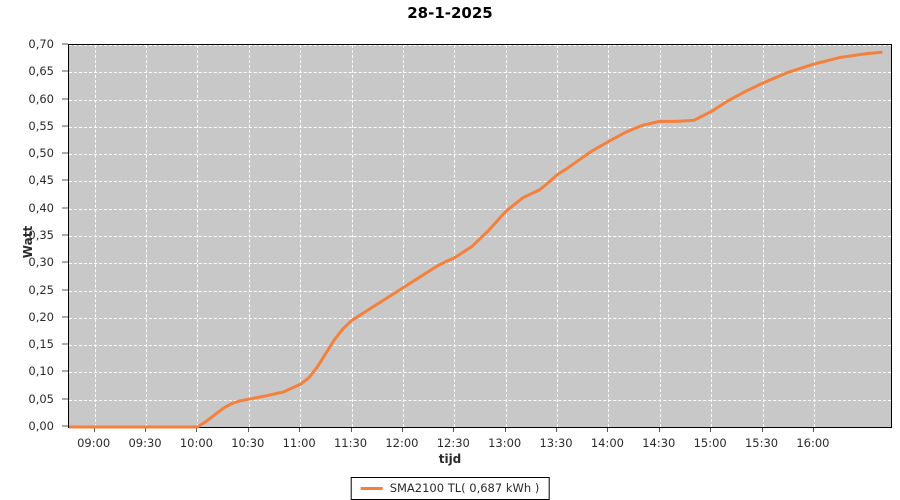 Image resolution: width=900 pixels, height=500 pixels. I want to click on x-tick-label: 16:00, so click(813, 443).